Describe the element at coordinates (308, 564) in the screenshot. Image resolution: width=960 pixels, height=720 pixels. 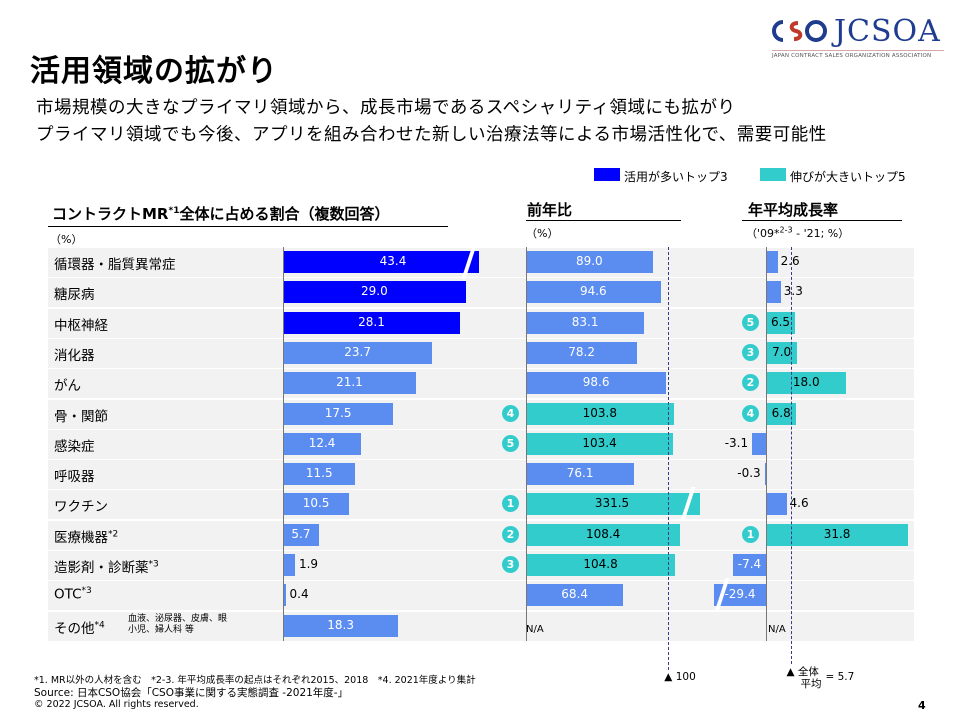
I see `share-value-label: 1.9` at that location.